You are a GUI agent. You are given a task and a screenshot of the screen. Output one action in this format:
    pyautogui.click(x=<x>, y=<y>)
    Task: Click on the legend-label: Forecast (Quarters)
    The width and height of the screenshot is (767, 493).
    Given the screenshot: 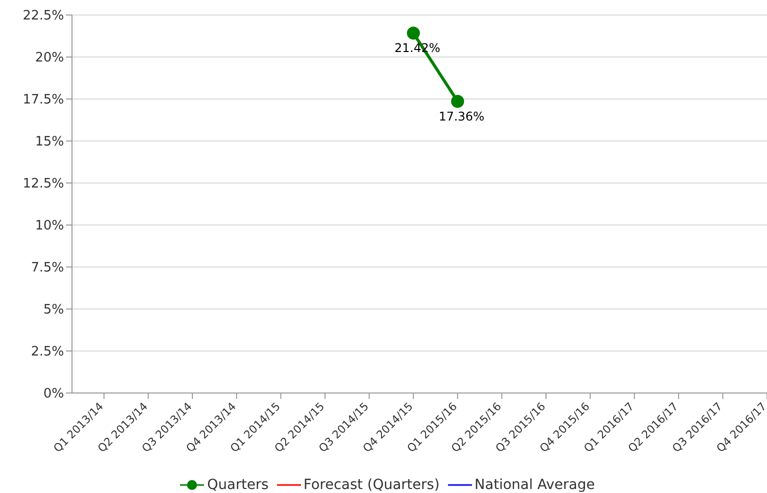 What is the action you would take?
    pyautogui.click(x=371, y=485)
    